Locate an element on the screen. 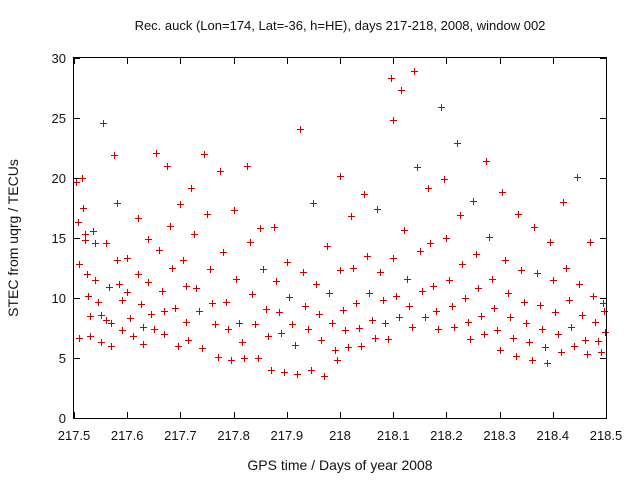 Image resolution: width=640 pixels, height=480 pixels. y-tick-label: 30 is located at coordinates (59, 58).